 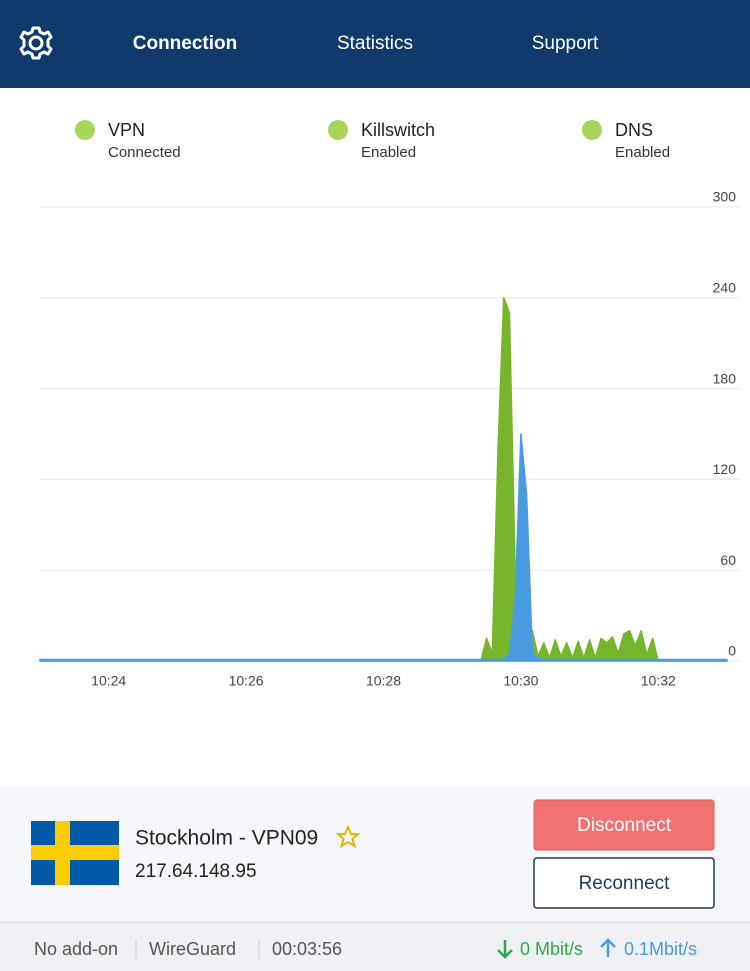 What do you see at coordinates (375, 946) in the screenshot?
I see `footer-bar` at bounding box center [375, 946].